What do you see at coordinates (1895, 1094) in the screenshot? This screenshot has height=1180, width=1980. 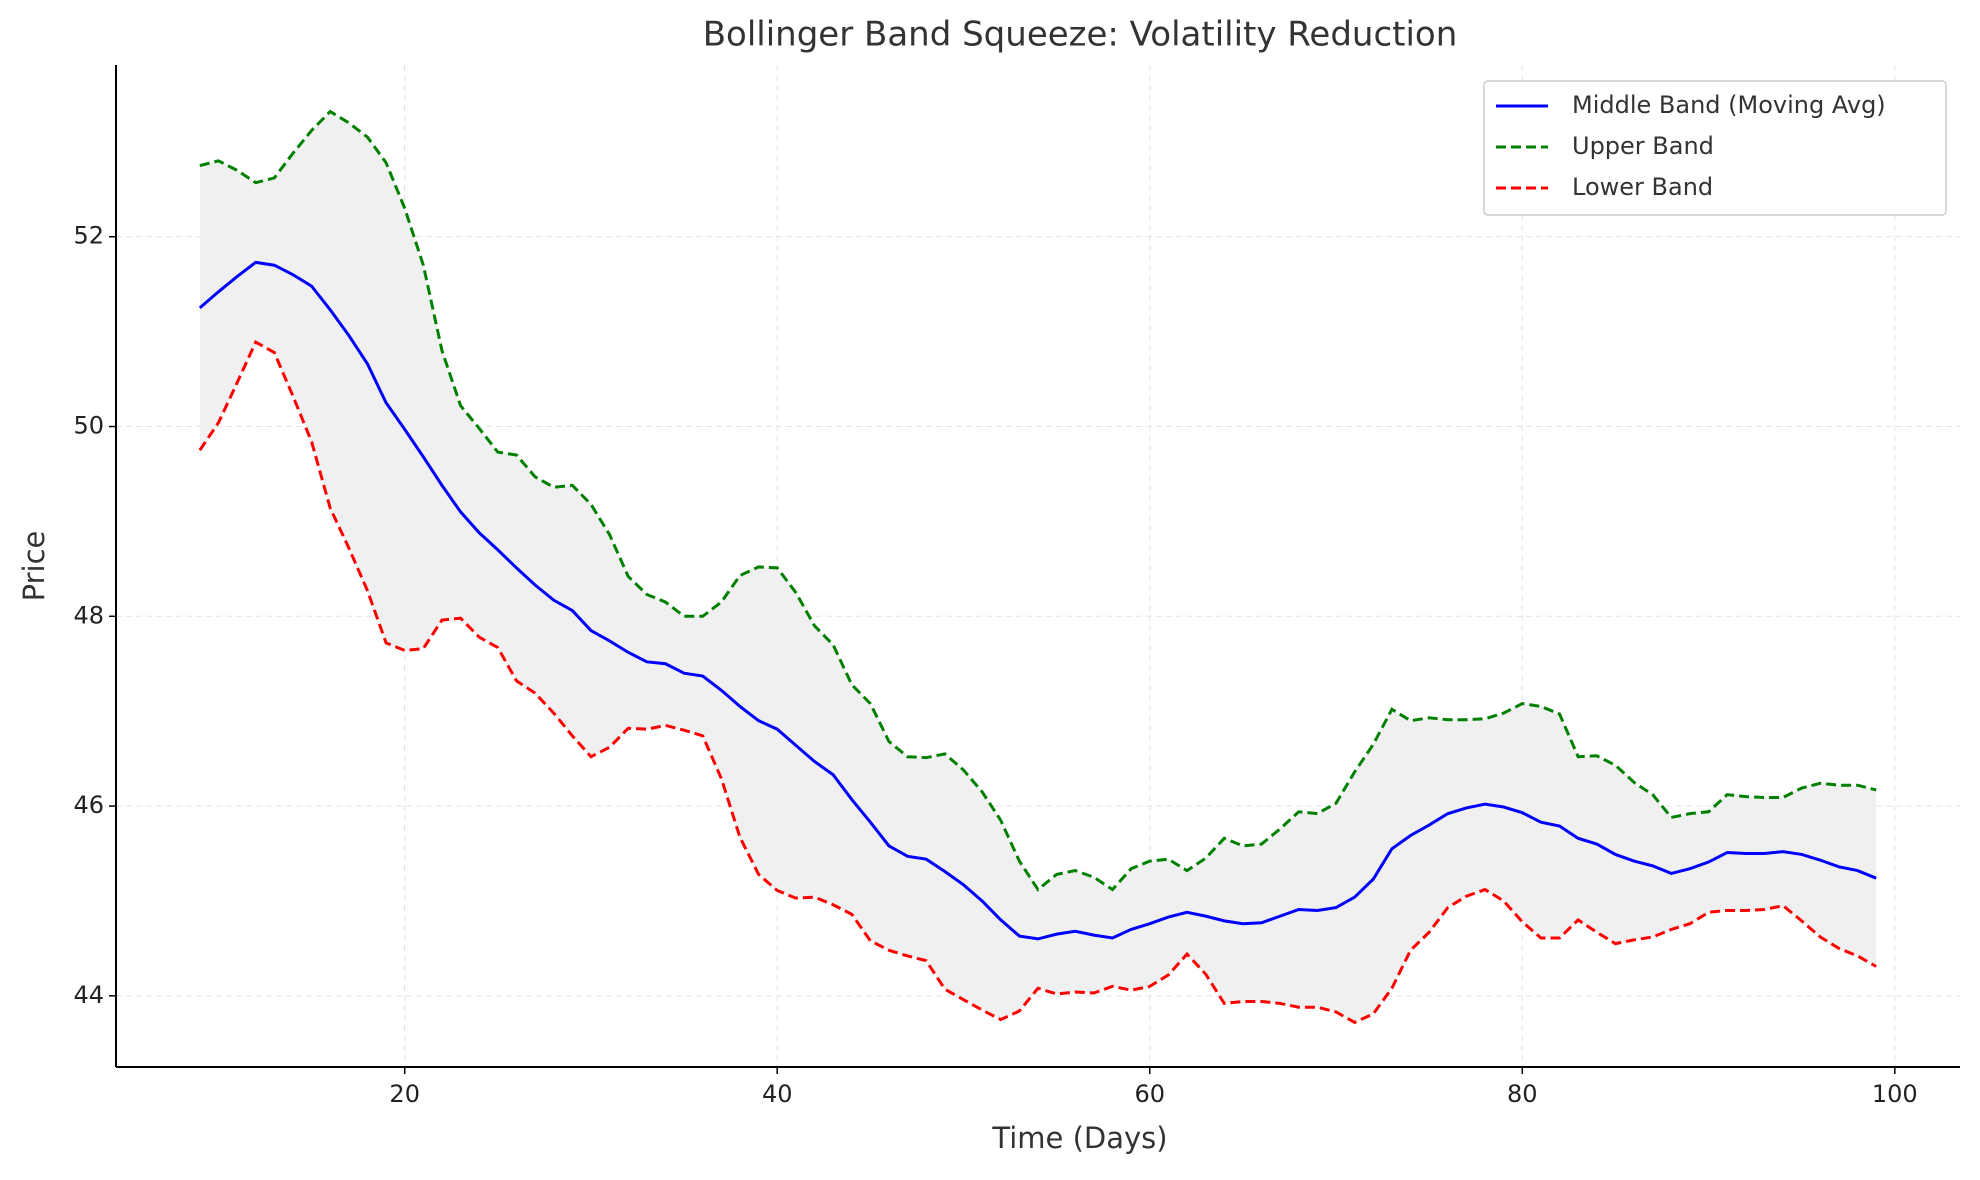 I see `x-tick-label: 100` at bounding box center [1895, 1094].